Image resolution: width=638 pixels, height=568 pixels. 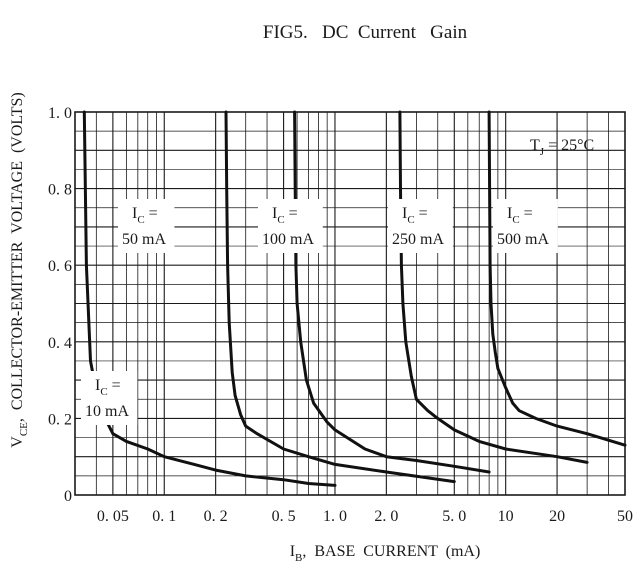 What do you see at coordinates (284, 516) in the screenshot?
I see `x-tick-label: 0. 5` at bounding box center [284, 516].